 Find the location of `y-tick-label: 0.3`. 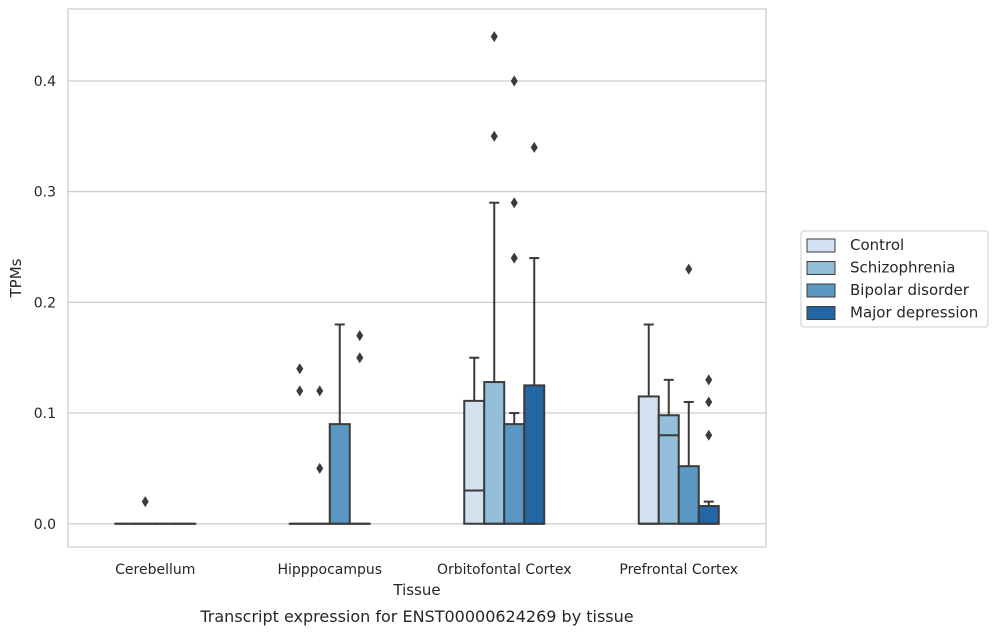

y-tick-label: 0.3 is located at coordinates (45, 193).